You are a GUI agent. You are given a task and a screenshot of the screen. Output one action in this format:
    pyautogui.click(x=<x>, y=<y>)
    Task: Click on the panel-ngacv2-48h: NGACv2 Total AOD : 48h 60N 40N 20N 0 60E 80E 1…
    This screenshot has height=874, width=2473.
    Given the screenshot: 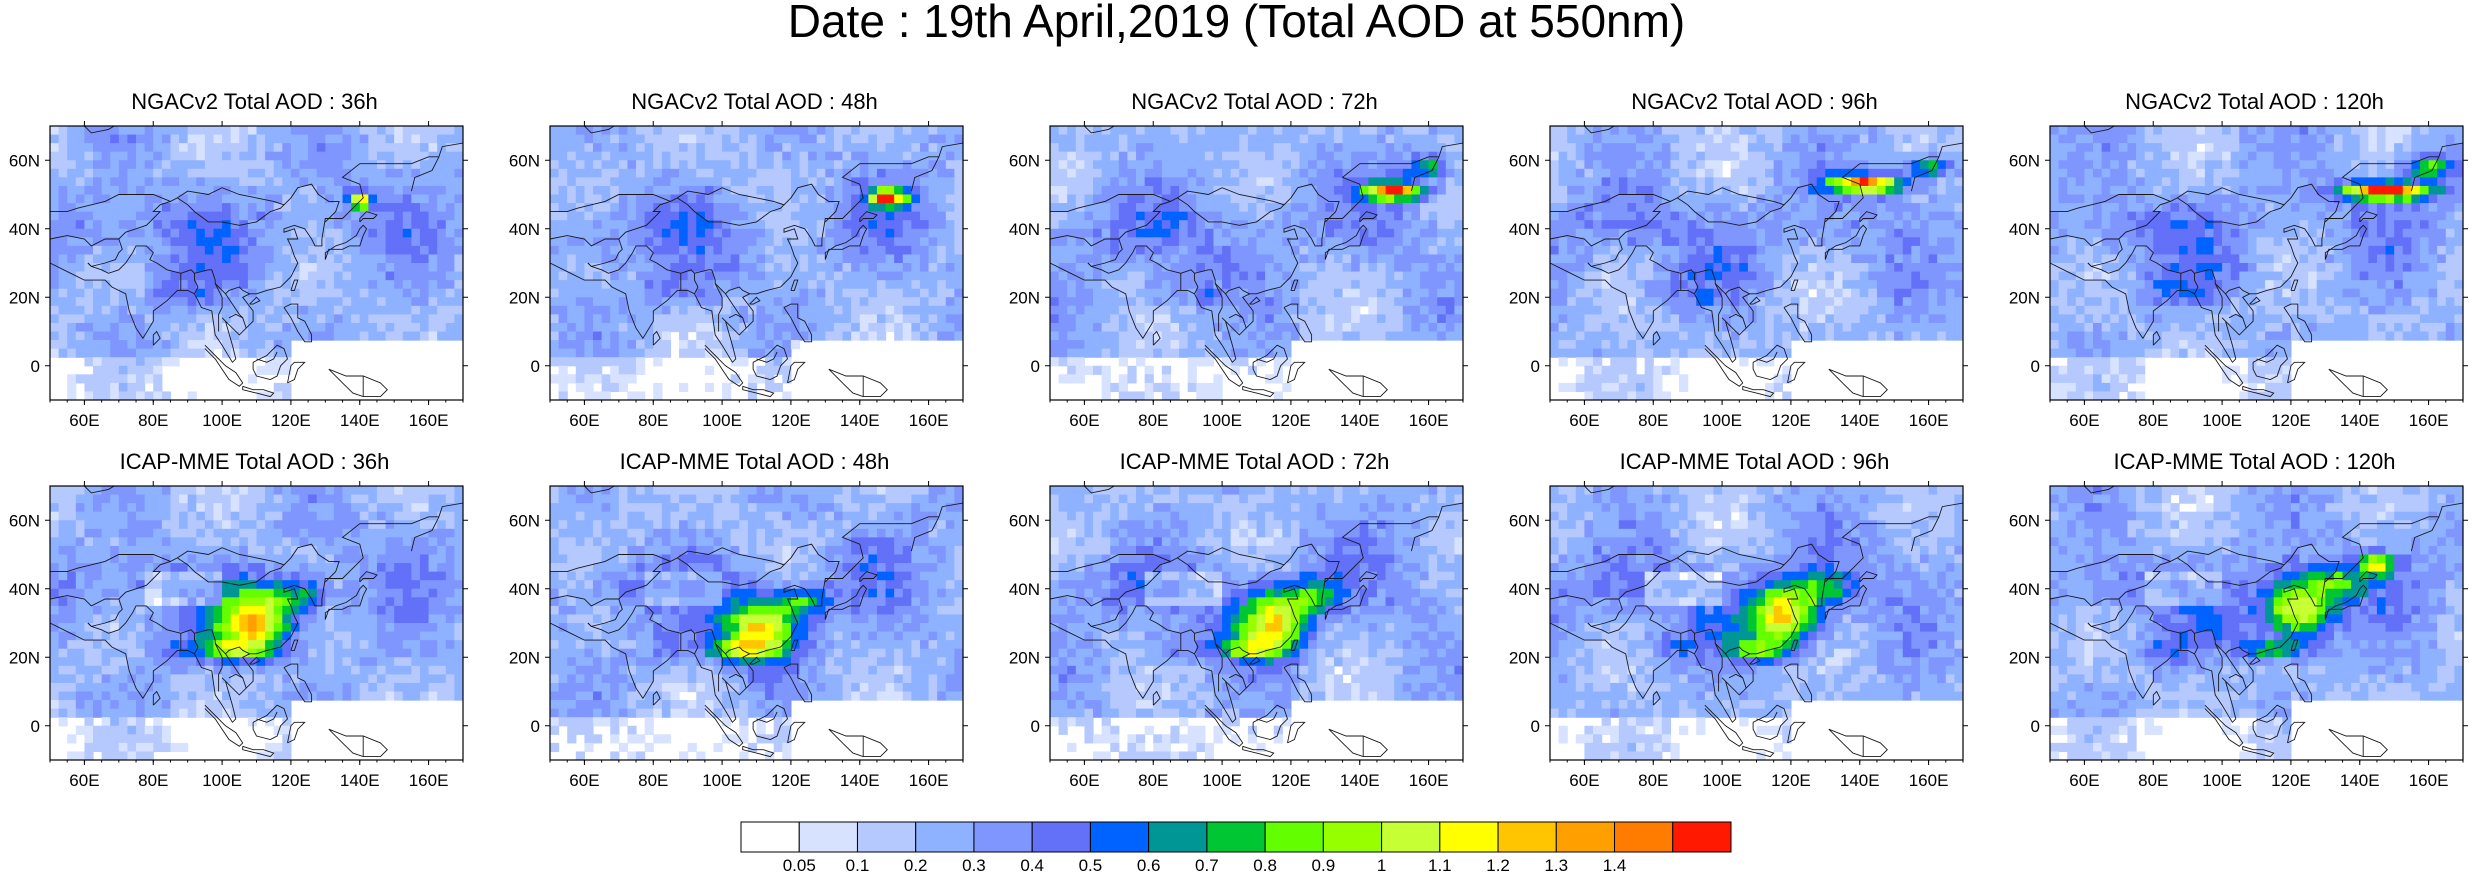 What is the action you would take?
    pyautogui.click(x=735, y=260)
    